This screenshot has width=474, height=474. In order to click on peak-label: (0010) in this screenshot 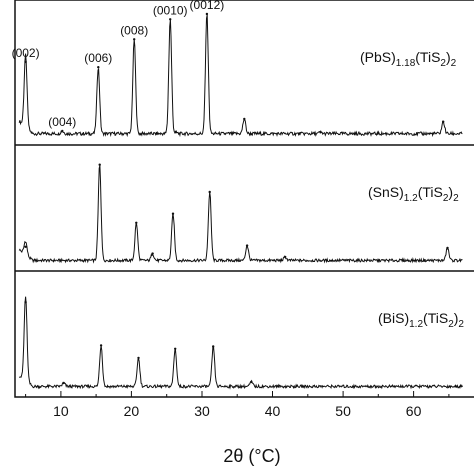, I will do `click(170, 10)`.